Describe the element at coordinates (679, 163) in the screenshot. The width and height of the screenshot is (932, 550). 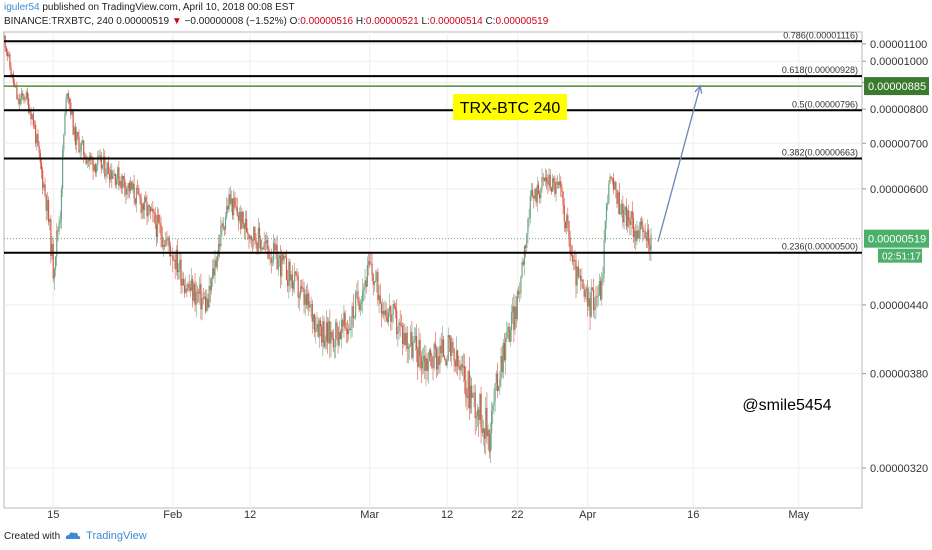
I see `projection-arrow` at that location.